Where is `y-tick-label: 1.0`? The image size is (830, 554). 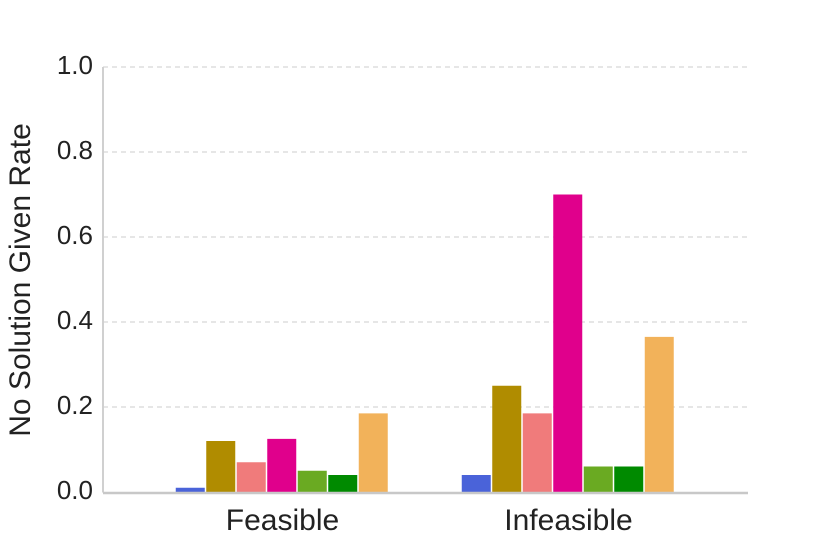 y-tick-label: 1.0 is located at coordinates (75, 65).